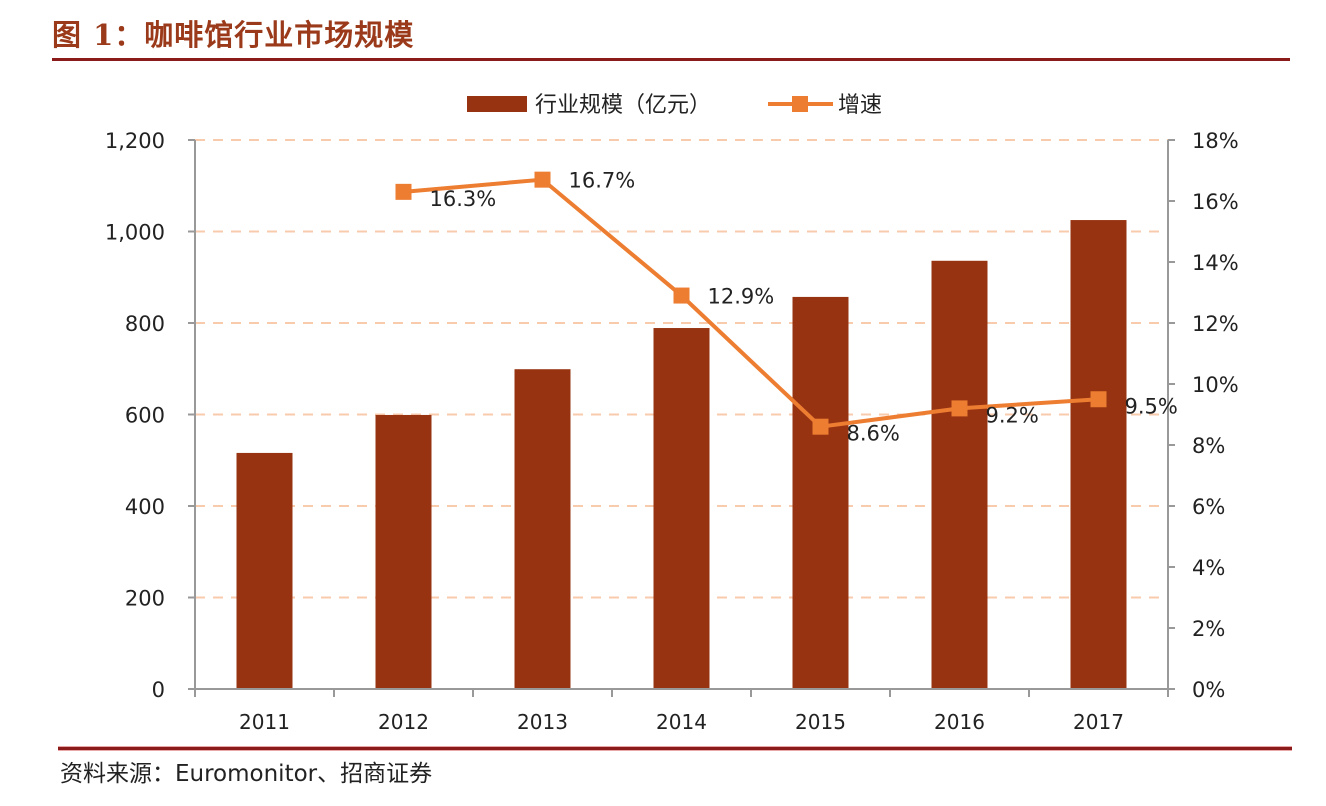 The image size is (1326, 806). Describe the element at coordinates (959, 474) in the screenshot. I see `bar-2016` at that location.